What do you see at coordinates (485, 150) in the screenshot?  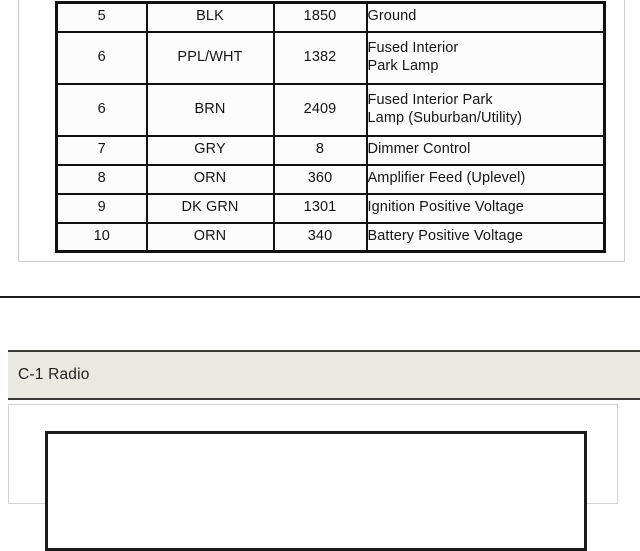 I see `cell-function: Dimmer Control` at bounding box center [485, 150].